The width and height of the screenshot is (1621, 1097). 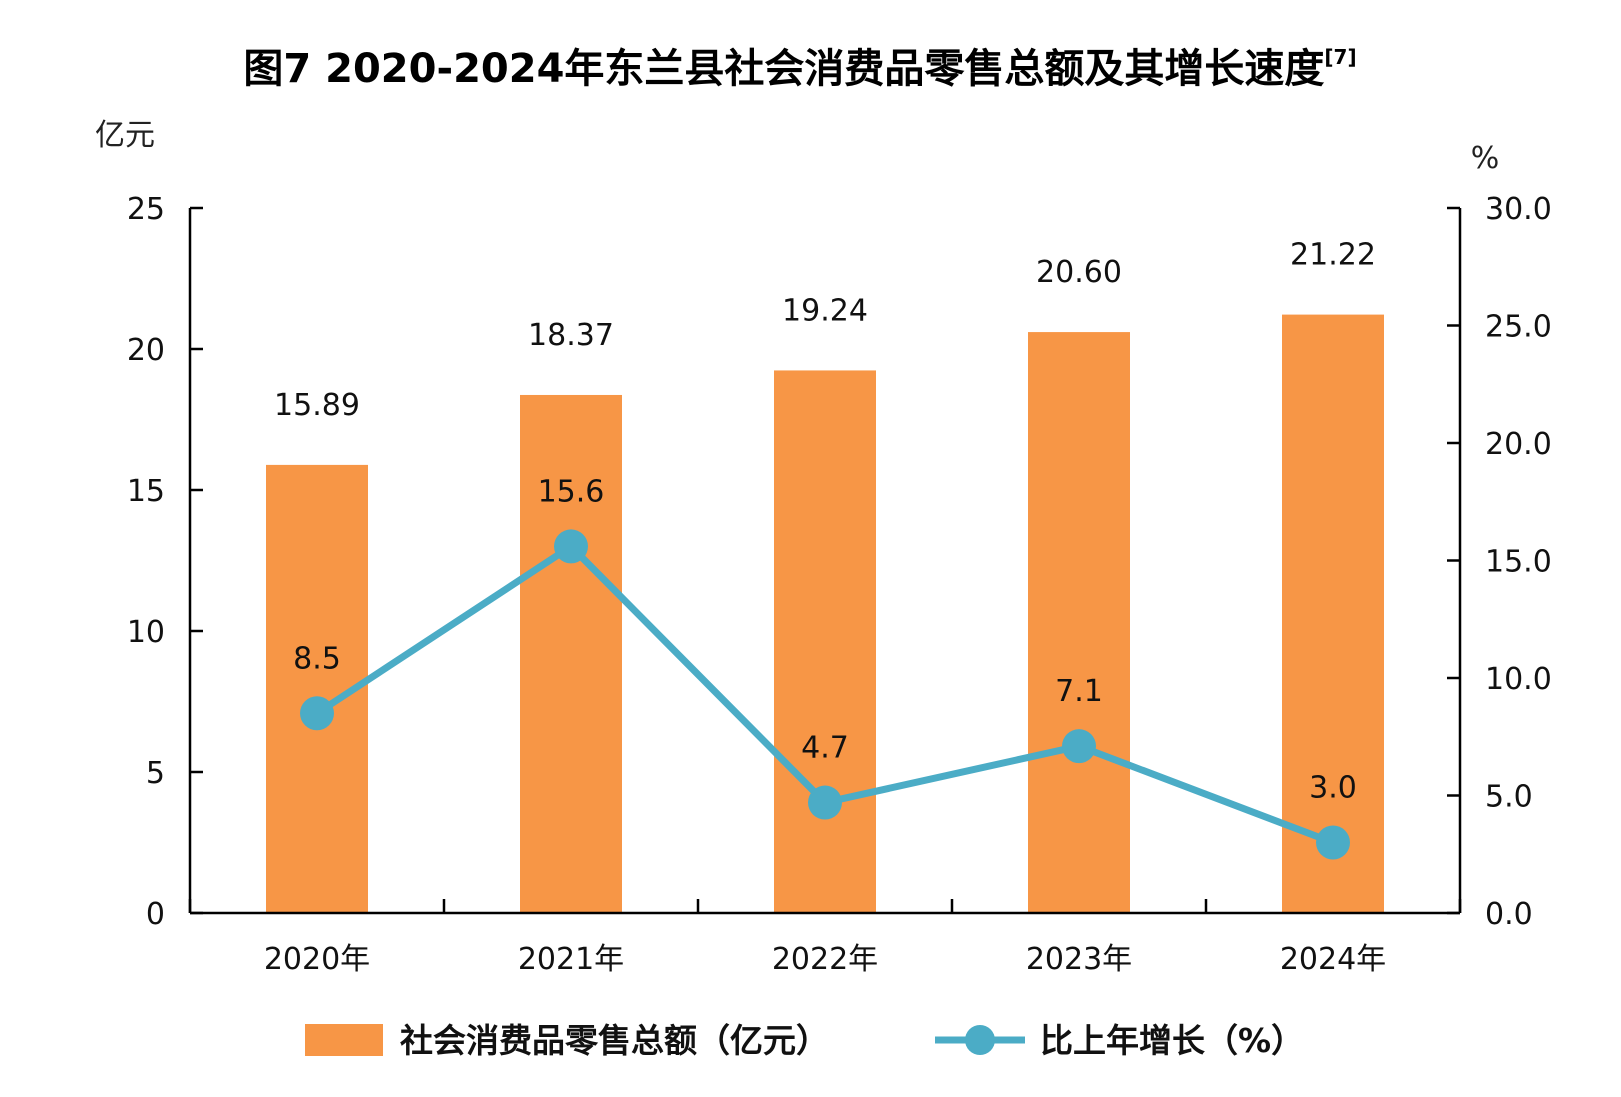 What do you see at coordinates (146, 350) in the screenshot?
I see `left-tick-label-4: 20` at bounding box center [146, 350].